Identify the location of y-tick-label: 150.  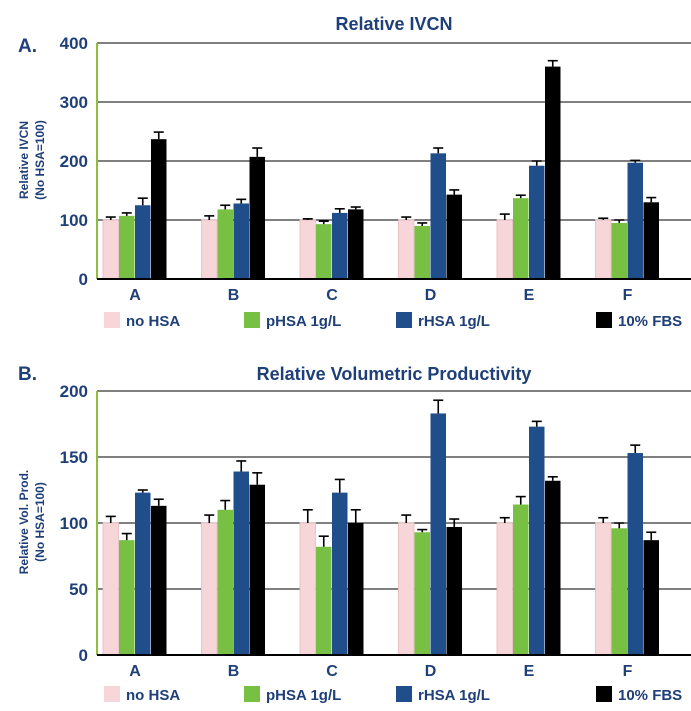
(74, 457).